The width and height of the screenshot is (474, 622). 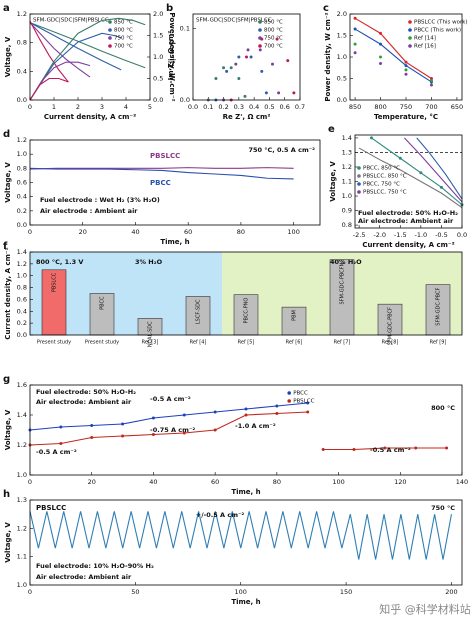 I want to click on x-tick-label: 50, so click(x=135, y=592).